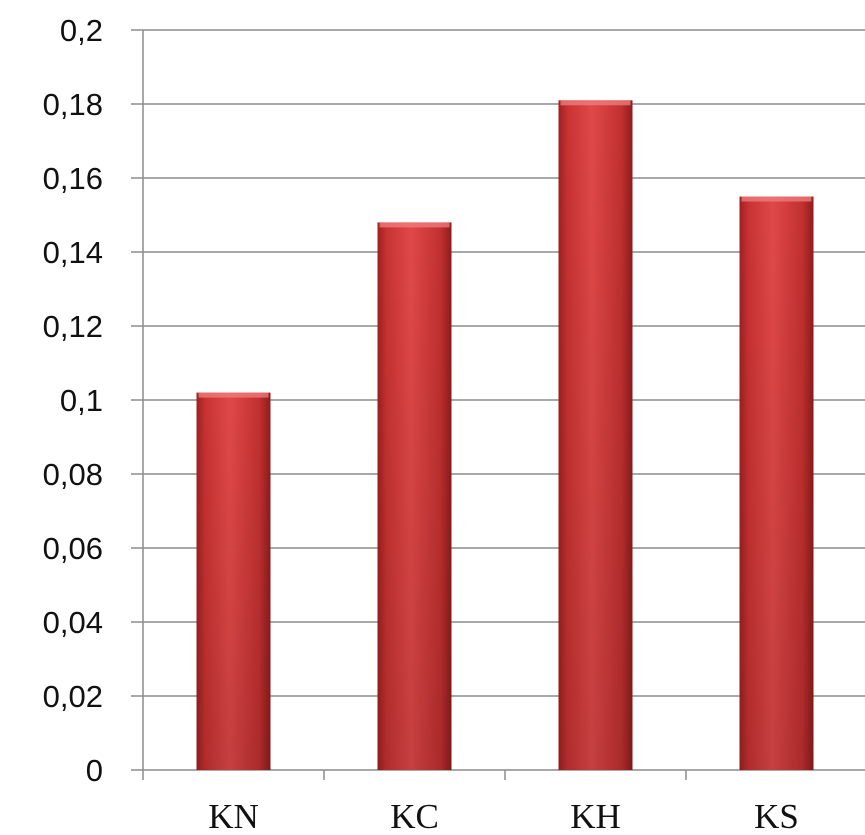 This screenshot has height=835, width=865. Describe the element at coordinates (73, 326) in the screenshot. I see `y-tick-label: 0,12` at that location.